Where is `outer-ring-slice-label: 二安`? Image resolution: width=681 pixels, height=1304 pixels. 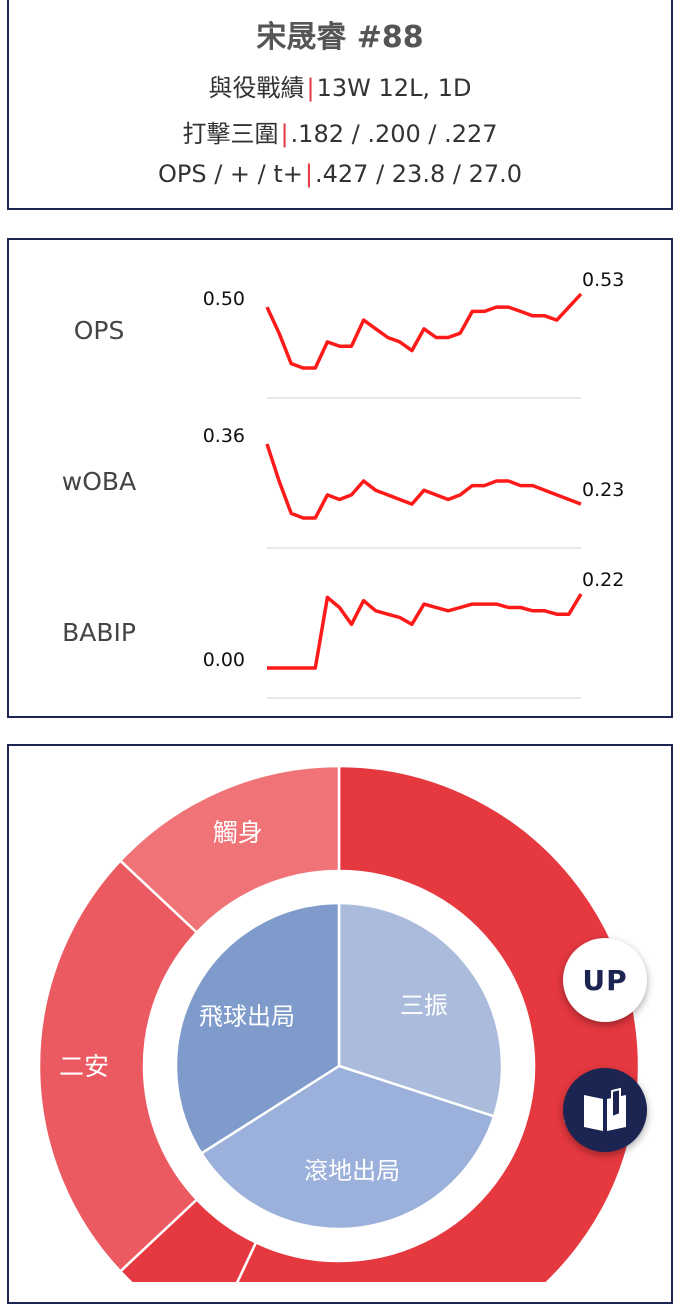
outer-ring-slice-label: 二安 is located at coordinates (84, 1066).